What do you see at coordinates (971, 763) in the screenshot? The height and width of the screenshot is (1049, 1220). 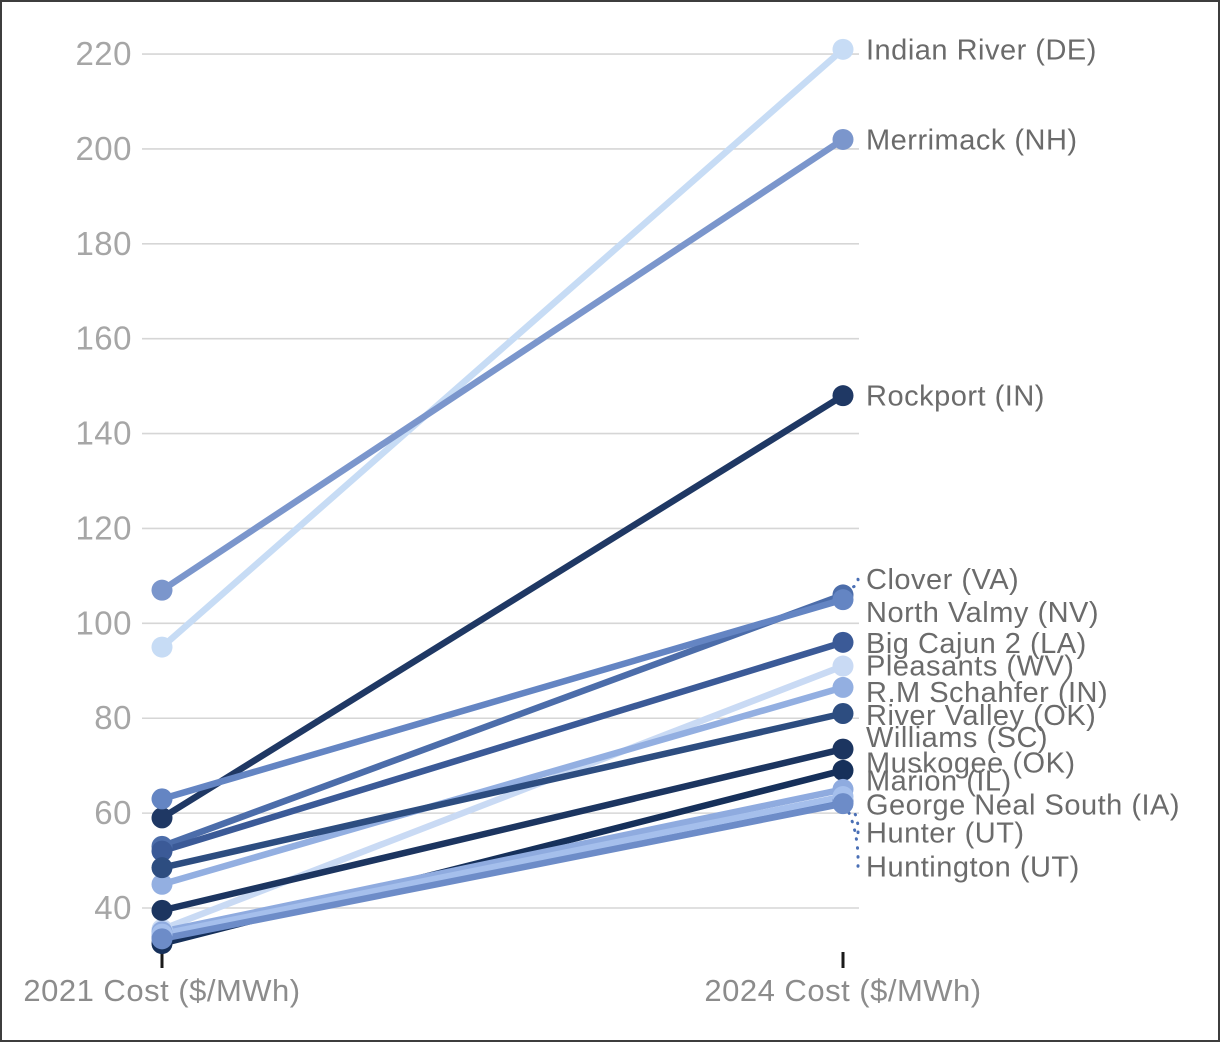 I see `plant-label-muskogee-ok: Muskogee (OK)` at bounding box center [971, 763].